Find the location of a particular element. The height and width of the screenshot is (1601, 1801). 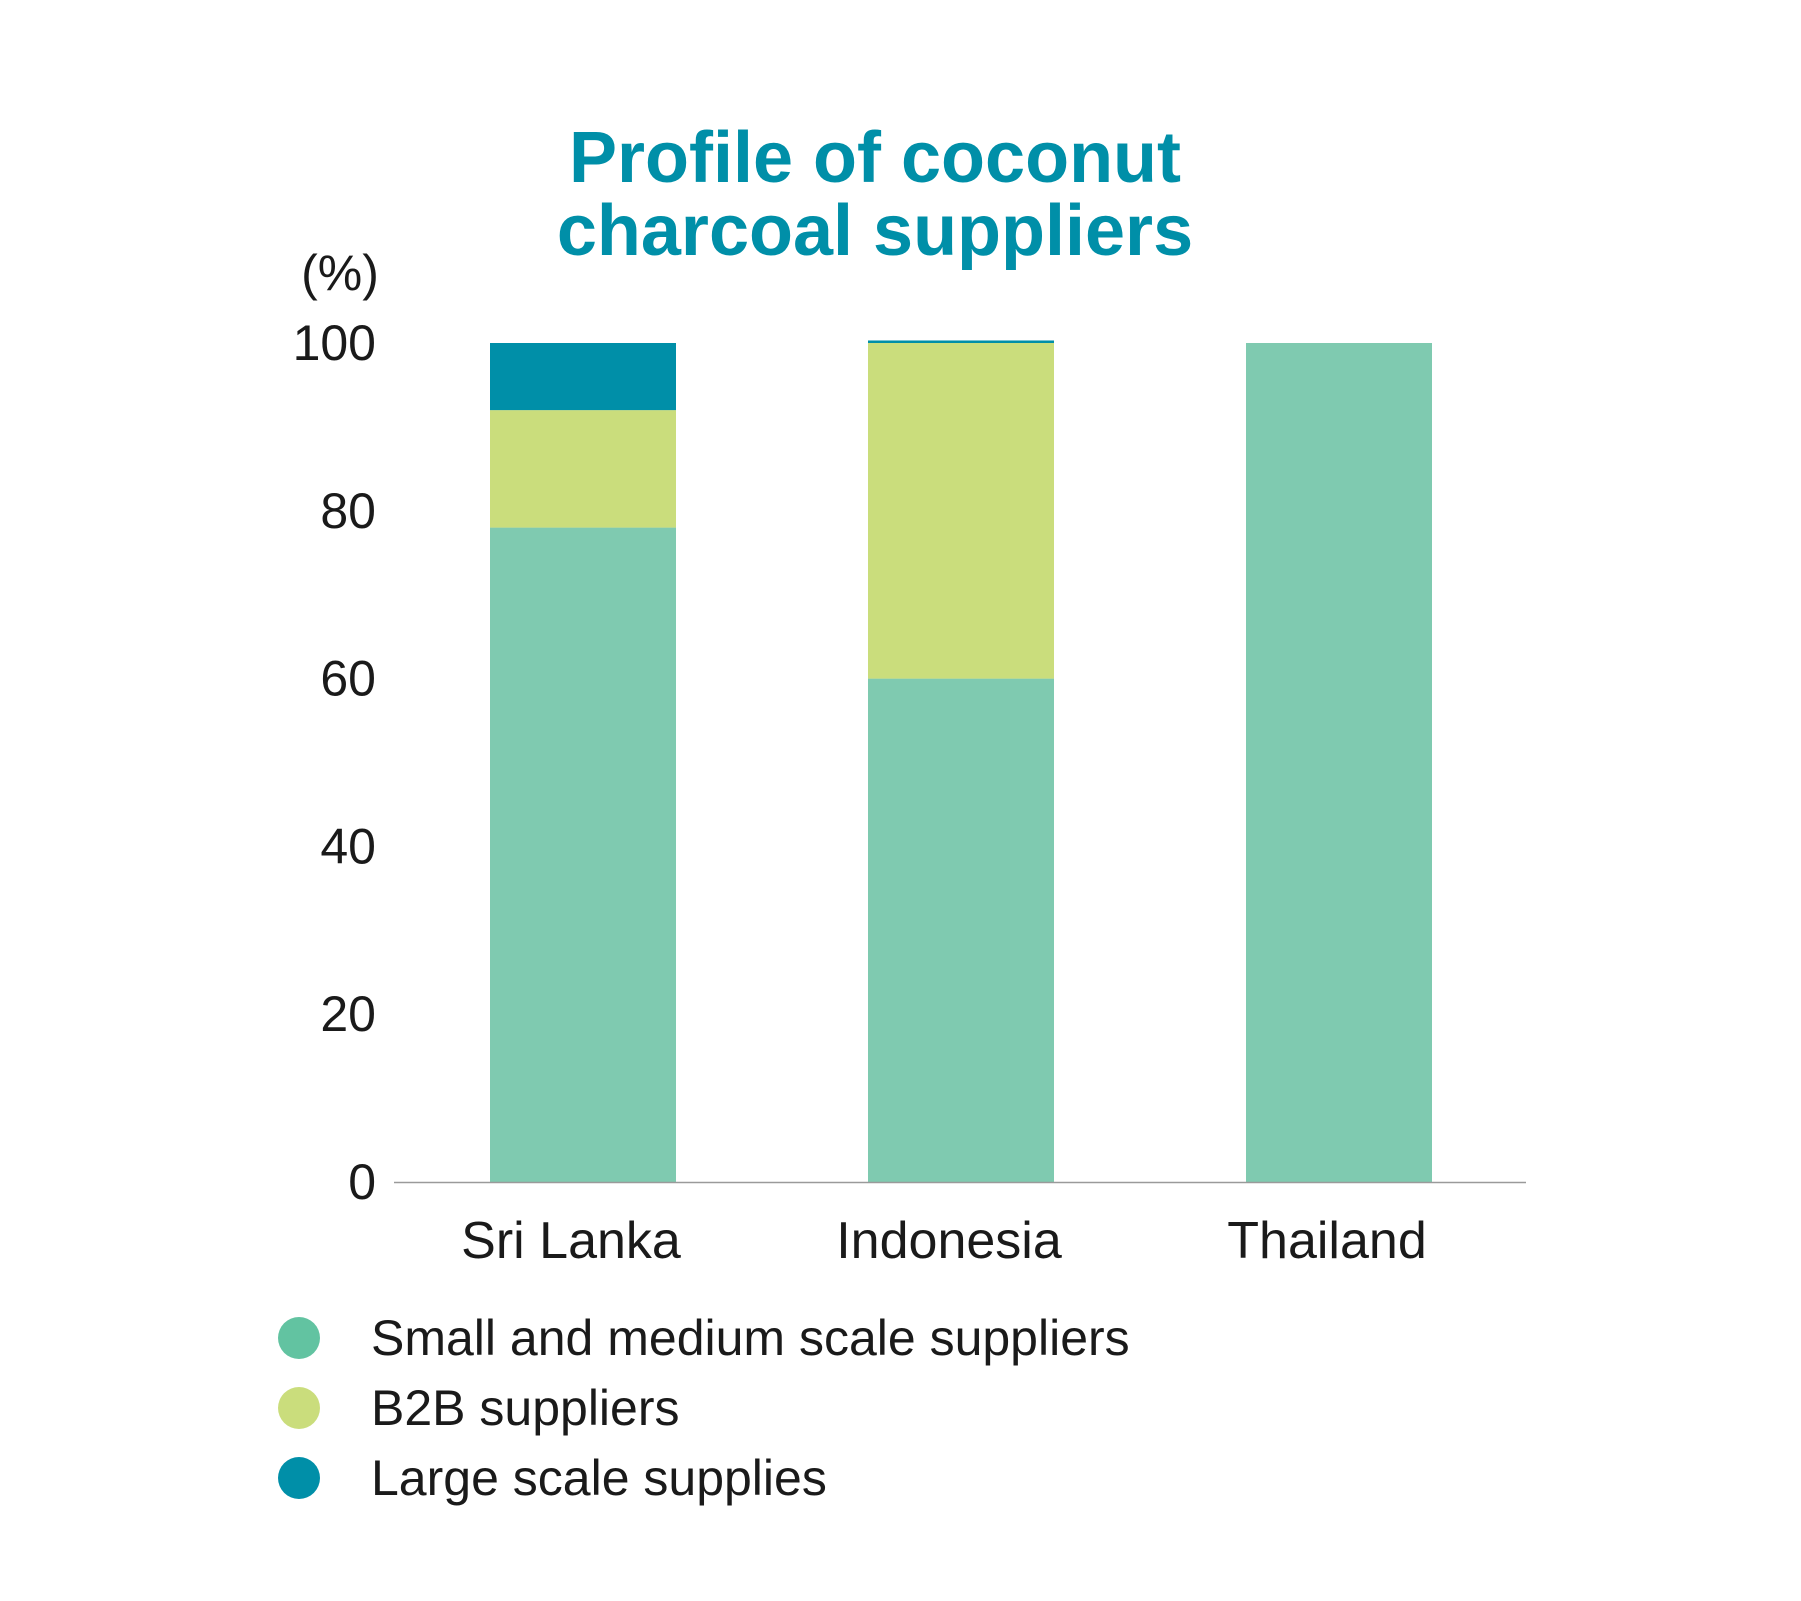

y-tick-label: 0 is located at coordinates (362, 1182).